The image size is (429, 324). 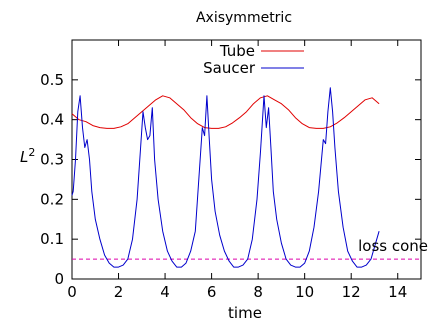 I want to click on y-axis-label: L2, so click(x=27, y=156).